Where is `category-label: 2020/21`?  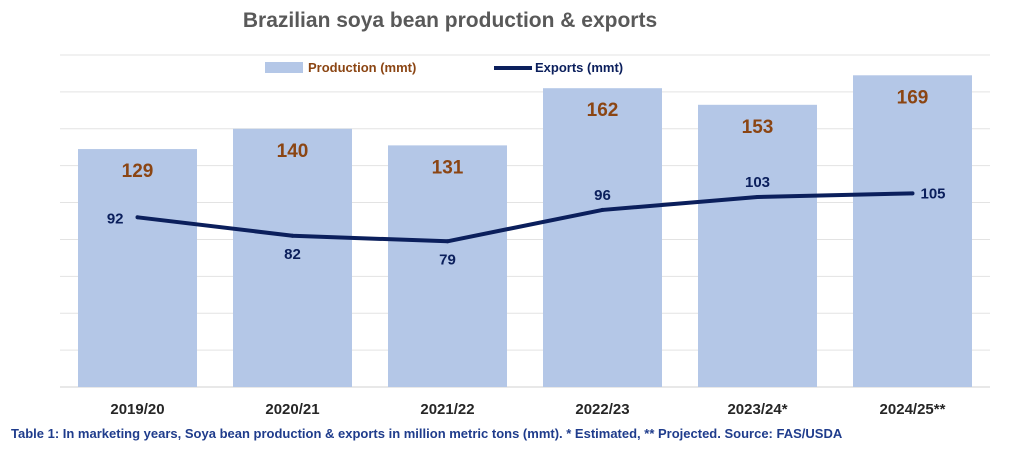
category-label: 2020/21 is located at coordinates (292, 409).